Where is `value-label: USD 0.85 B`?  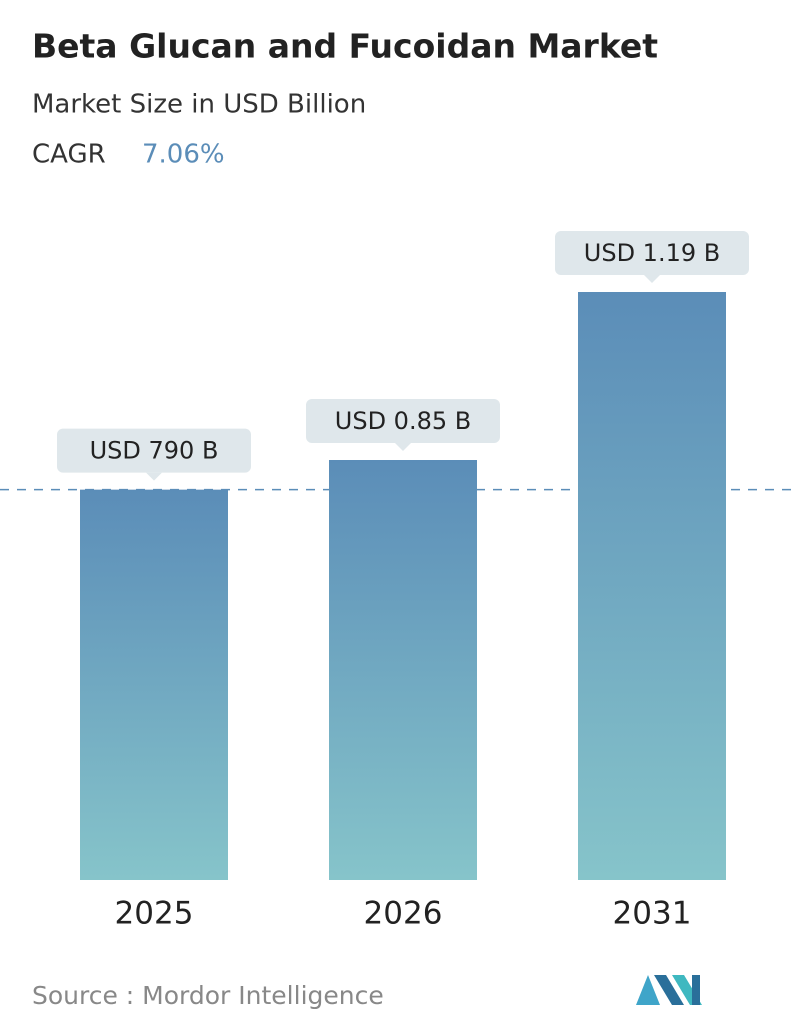 value-label: USD 0.85 B is located at coordinates (403, 421).